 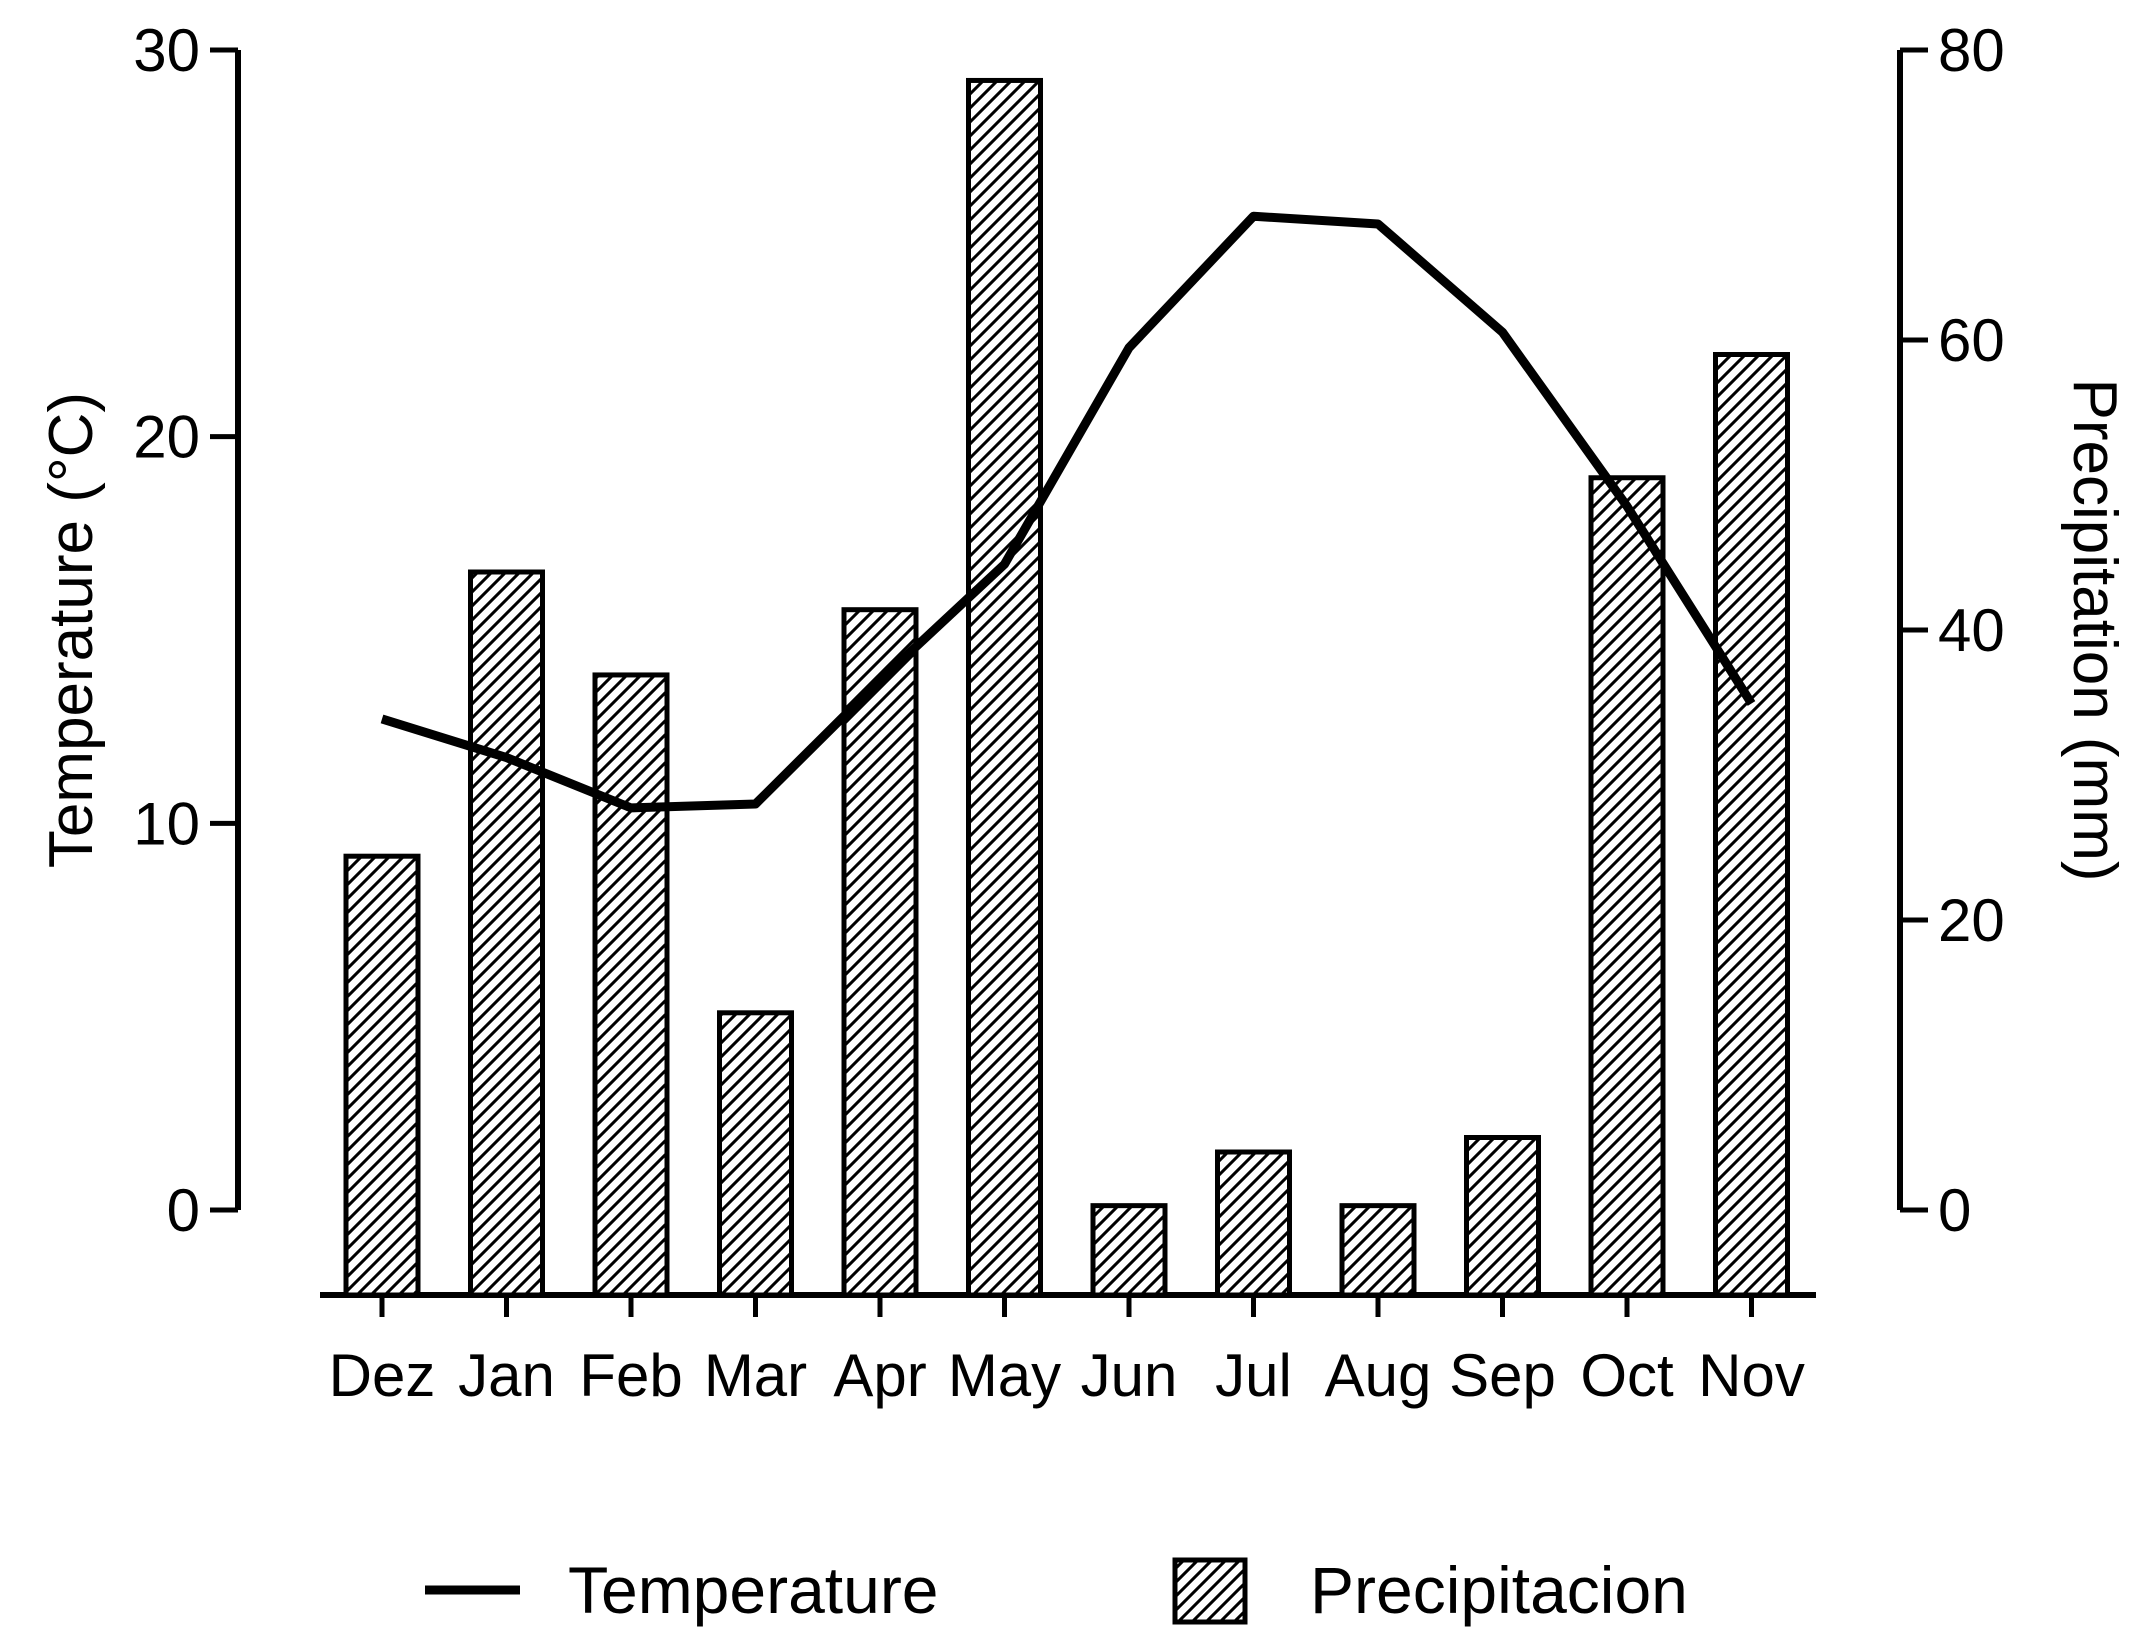 I want to click on x-category-label: Jun, so click(x=1129, y=1375).